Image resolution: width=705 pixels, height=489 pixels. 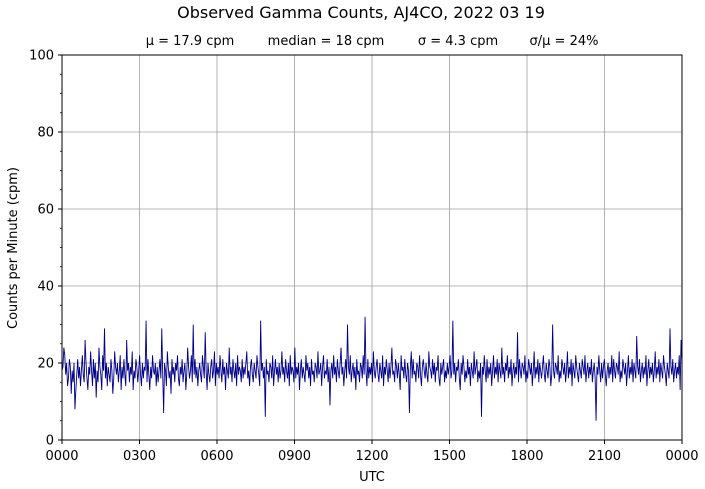 What do you see at coordinates (50, 441) in the screenshot?
I see `y-tick-label: 0` at bounding box center [50, 441].